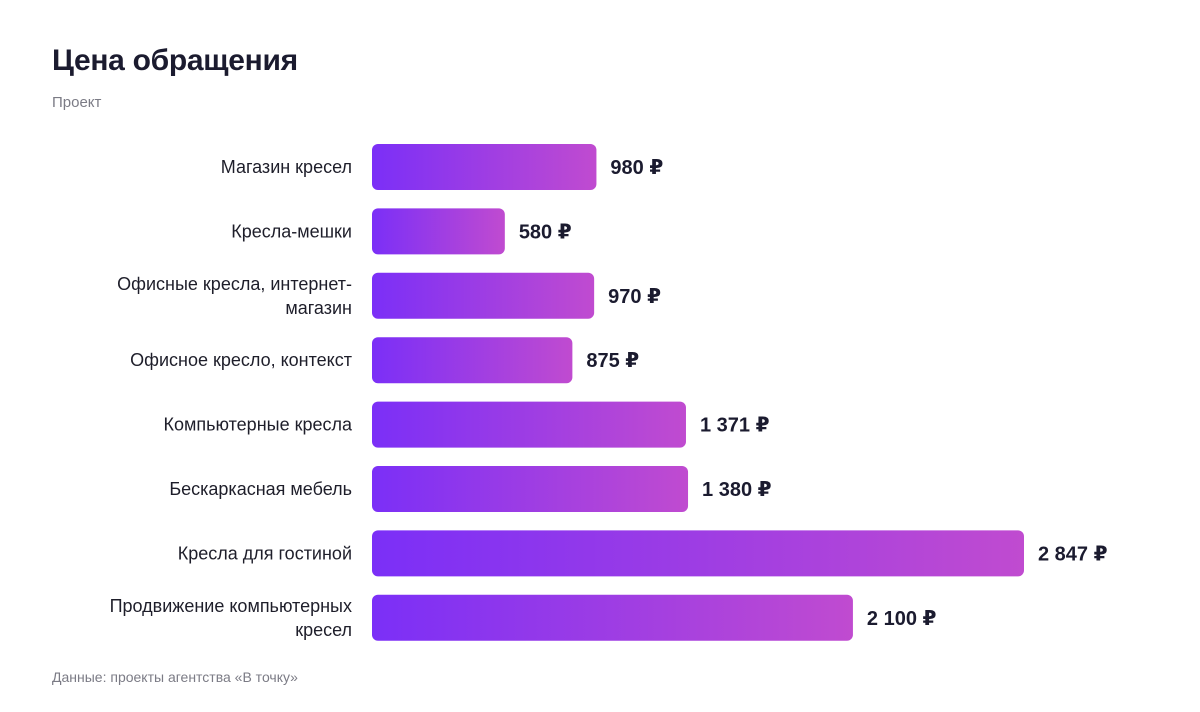  I want to click on value-label: 580 ₽, so click(545, 232).